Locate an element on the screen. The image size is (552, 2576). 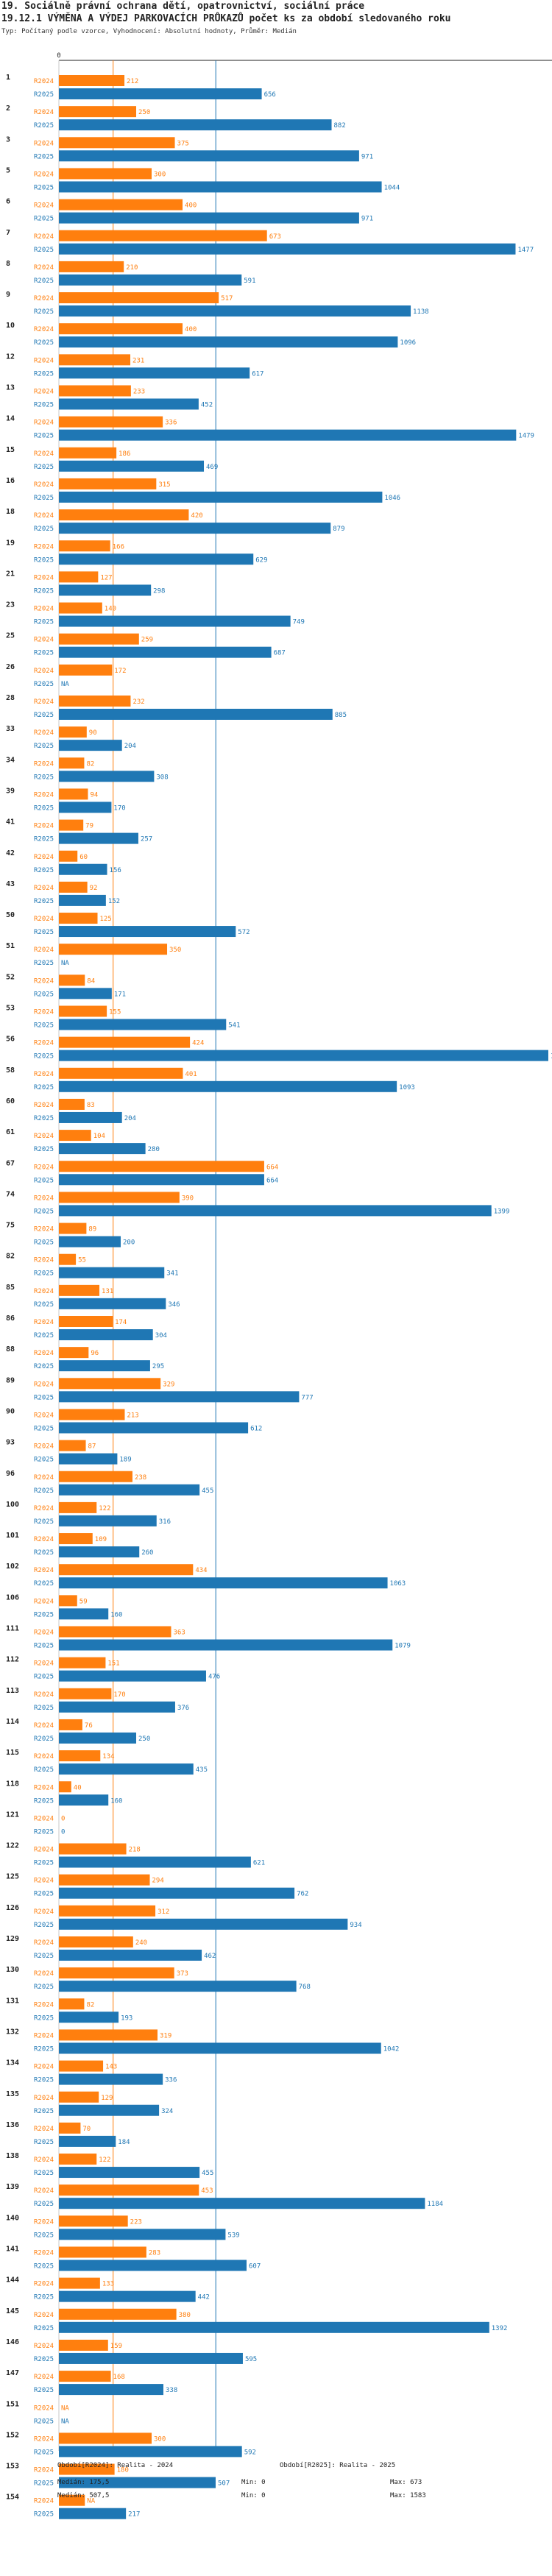
value-label-r2025: 879 is located at coordinates (338, 529).